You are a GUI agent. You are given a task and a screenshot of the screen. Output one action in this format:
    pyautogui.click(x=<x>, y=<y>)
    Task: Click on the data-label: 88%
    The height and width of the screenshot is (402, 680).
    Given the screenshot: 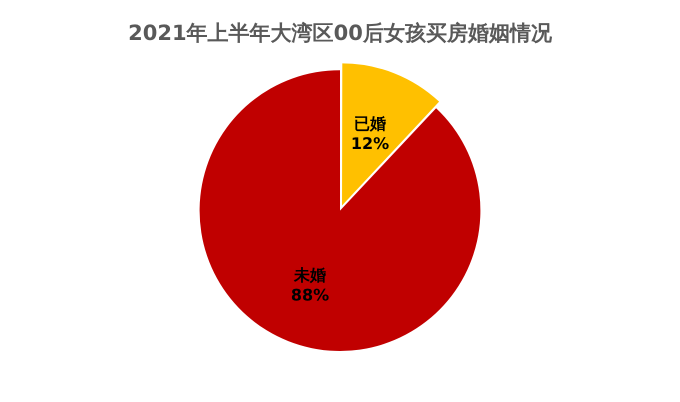 What is the action you would take?
    pyautogui.click(x=310, y=294)
    